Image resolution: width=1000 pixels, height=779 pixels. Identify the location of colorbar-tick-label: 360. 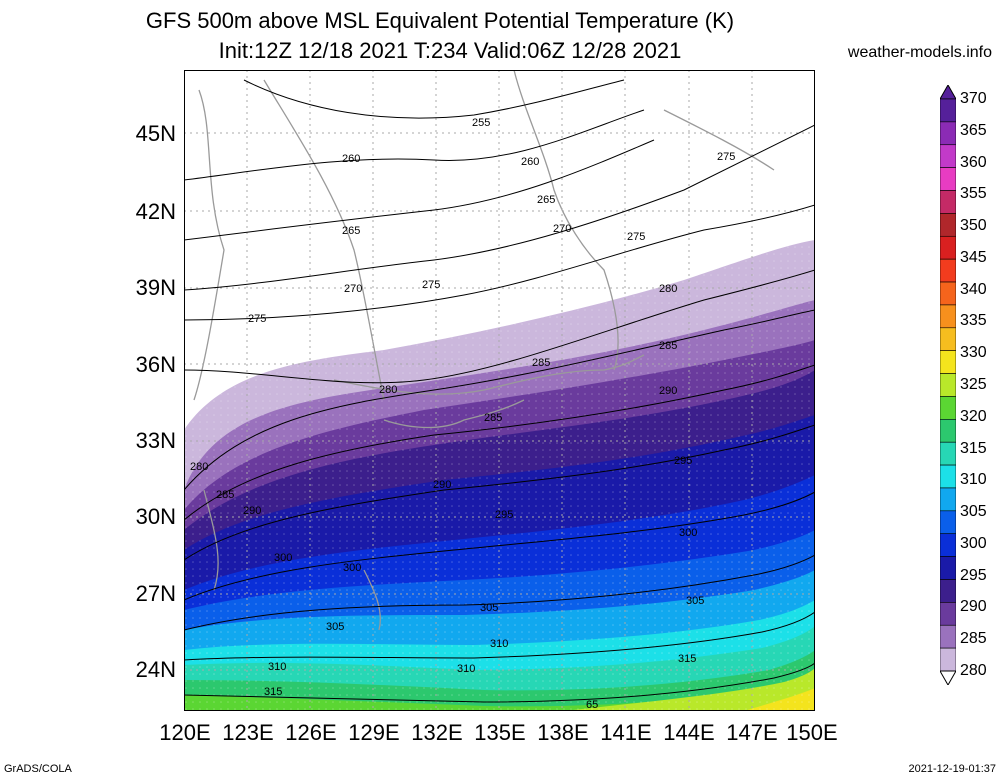
(973, 162).